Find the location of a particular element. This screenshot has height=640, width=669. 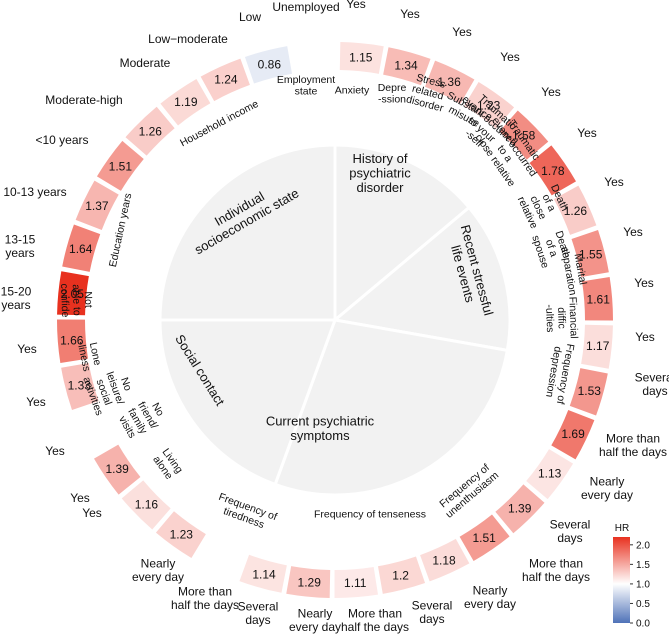

category-label: Low is located at coordinates (250, 17).